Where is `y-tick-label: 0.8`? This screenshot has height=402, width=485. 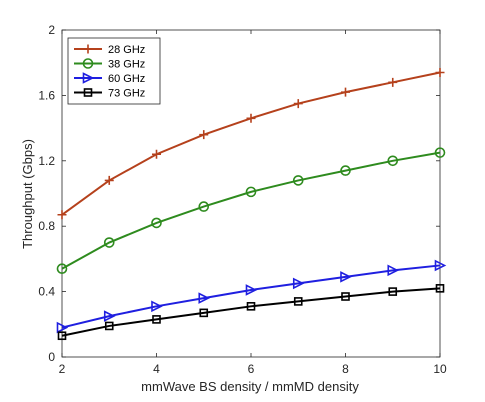
y-tick-label: 0.8 is located at coordinates (46, 226).